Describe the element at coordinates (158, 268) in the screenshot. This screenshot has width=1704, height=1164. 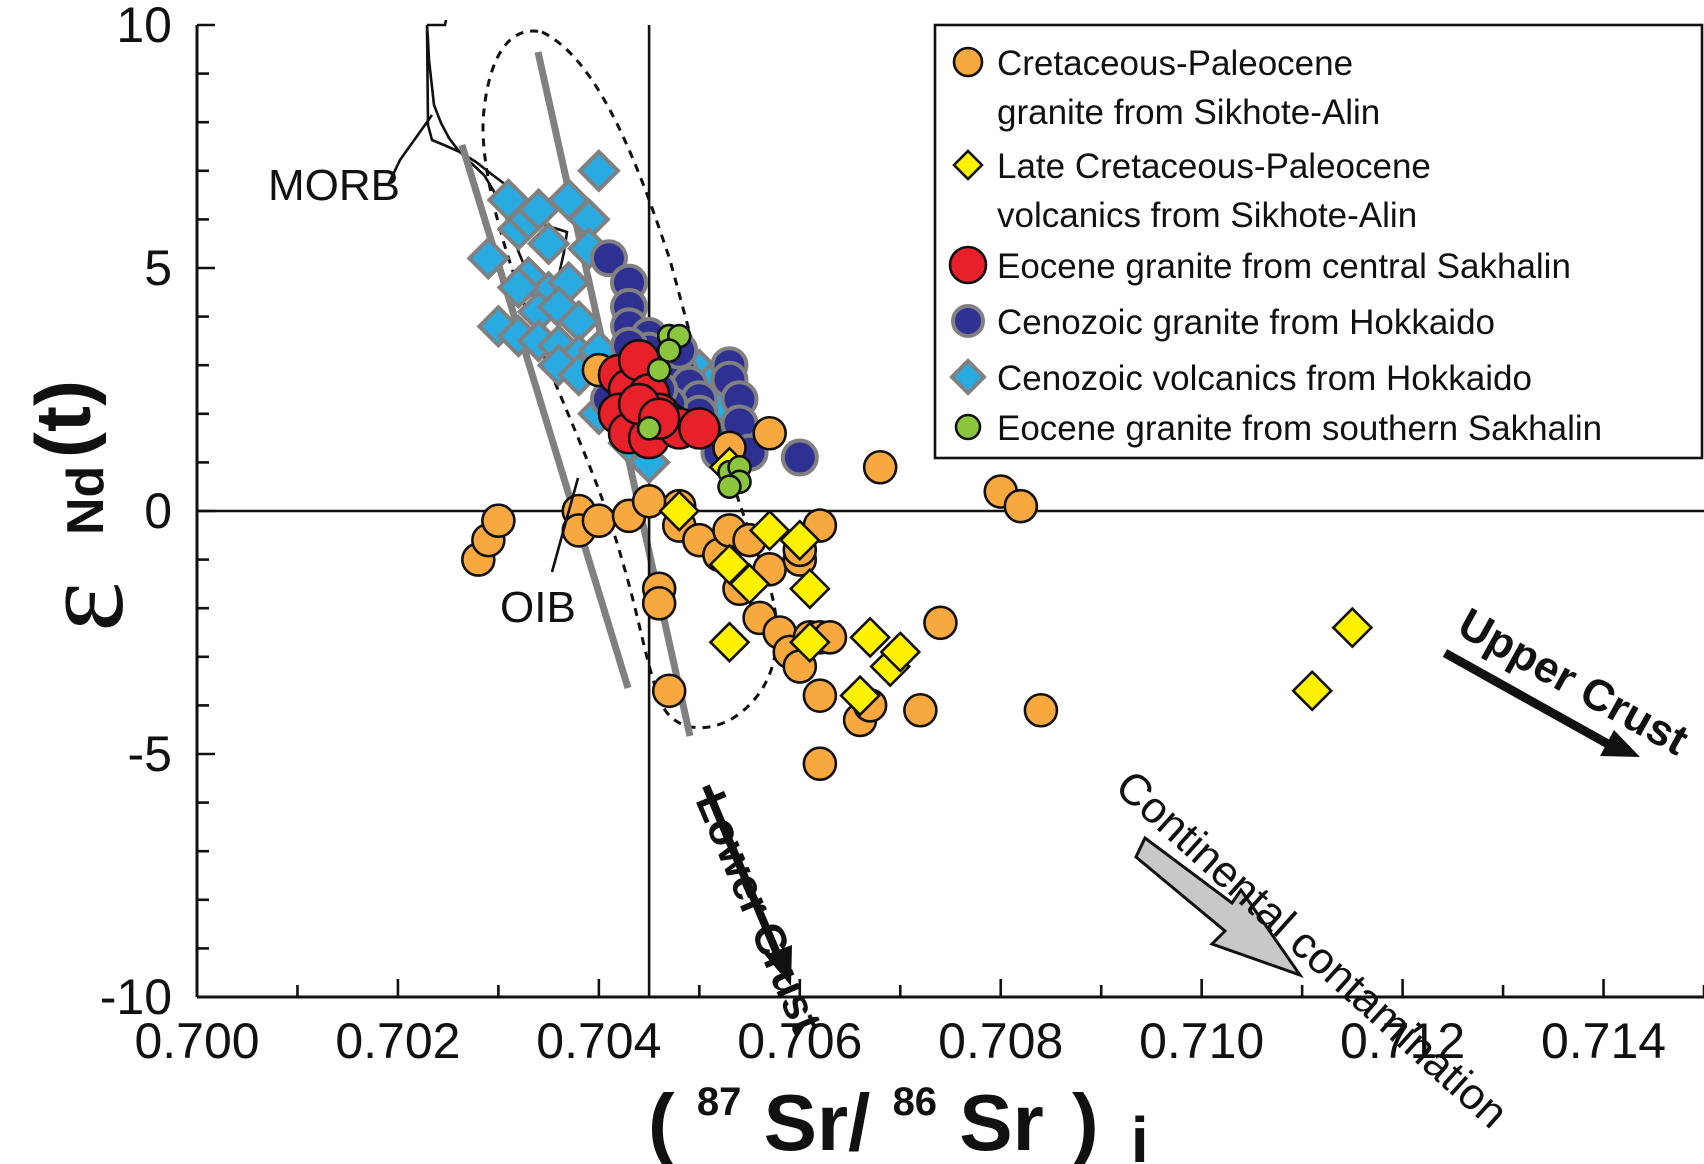
I see `y-tick-label: 5` at that location.